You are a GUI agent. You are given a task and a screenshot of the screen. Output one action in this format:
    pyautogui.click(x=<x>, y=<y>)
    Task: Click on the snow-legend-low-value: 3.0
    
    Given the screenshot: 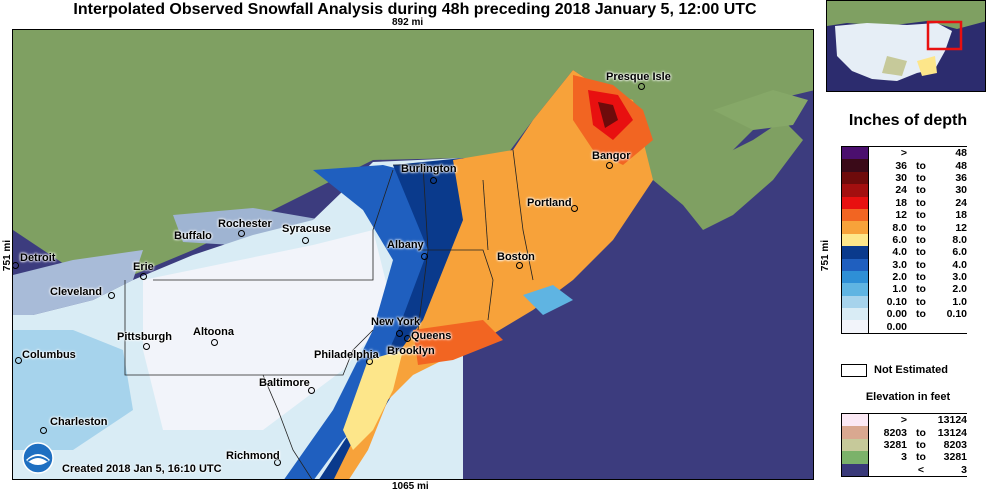 What is the action you would take?
    pyautogui.click(x=899, y=264)
    